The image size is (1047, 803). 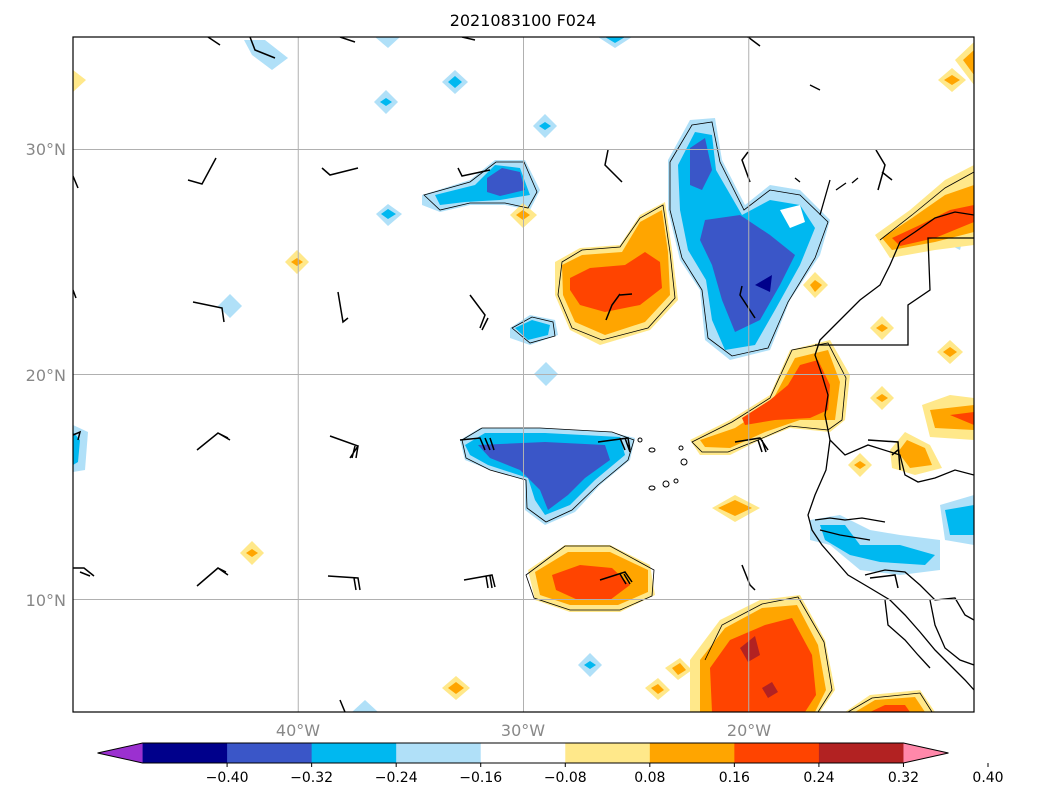 I want to click on lat-label-30n: 30°N, so click(x=46, y=149).